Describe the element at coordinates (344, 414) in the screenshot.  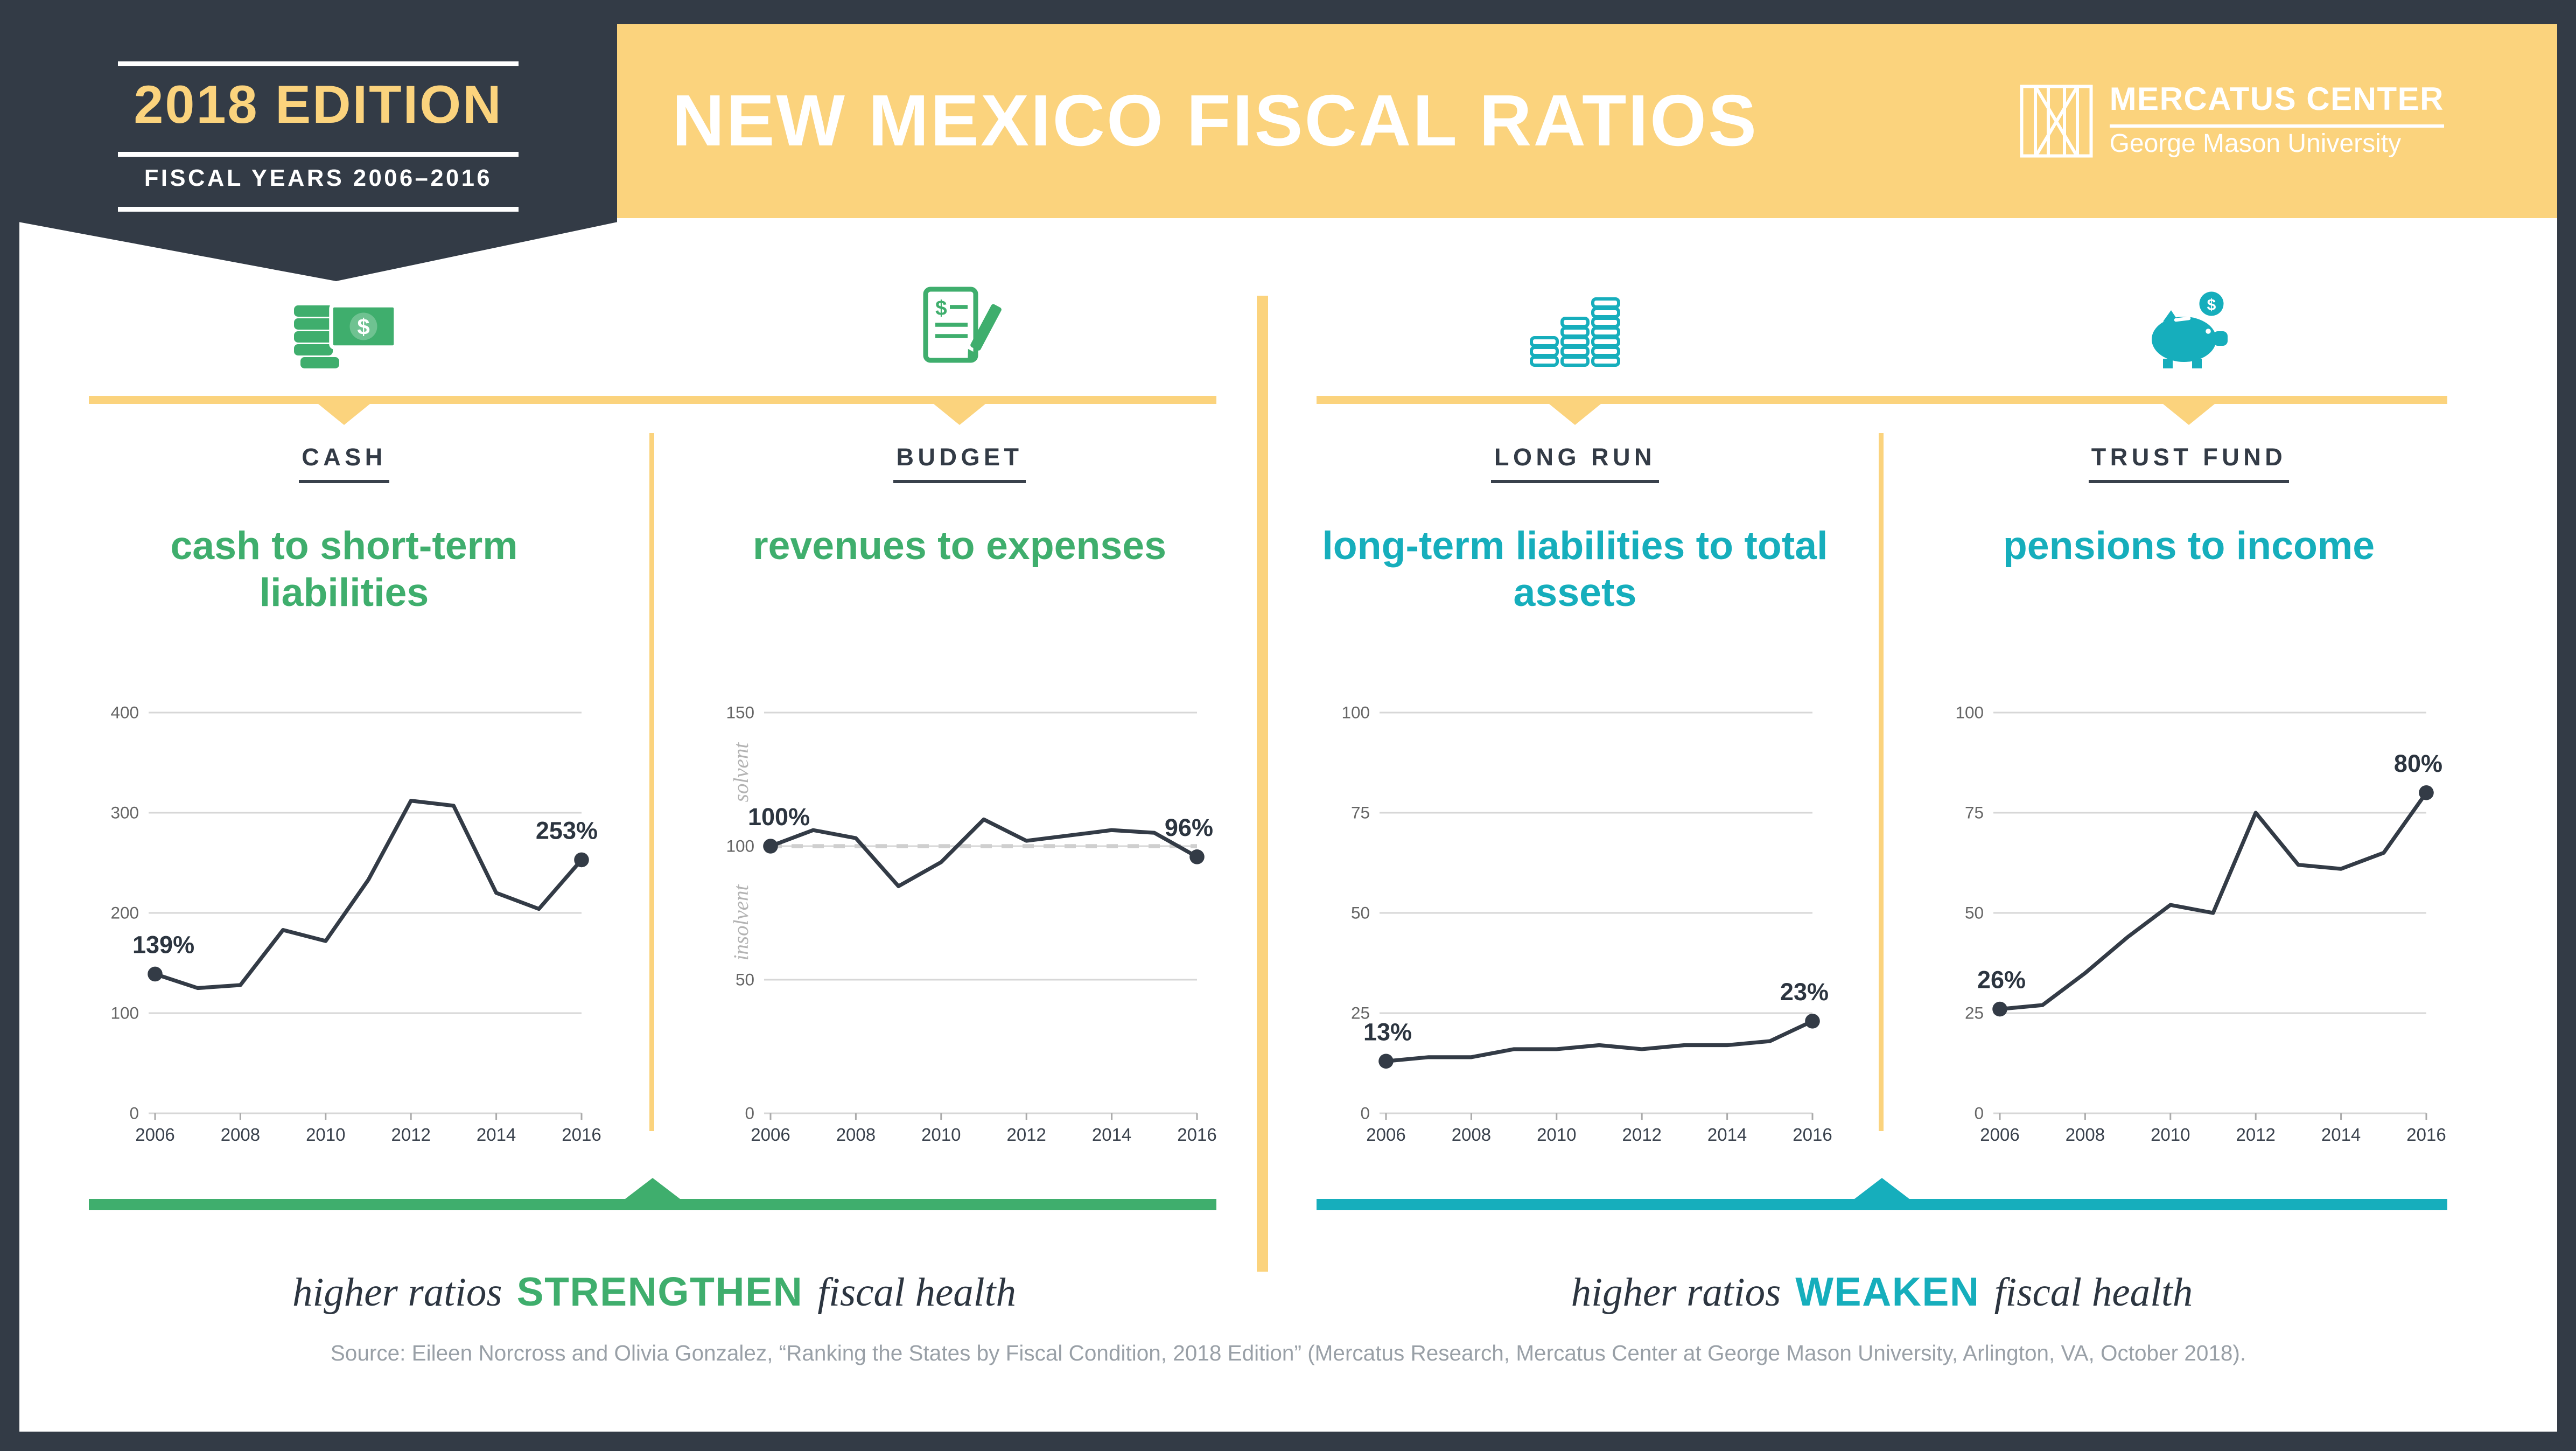
I see `pointer-down-cash-icon` at that location.